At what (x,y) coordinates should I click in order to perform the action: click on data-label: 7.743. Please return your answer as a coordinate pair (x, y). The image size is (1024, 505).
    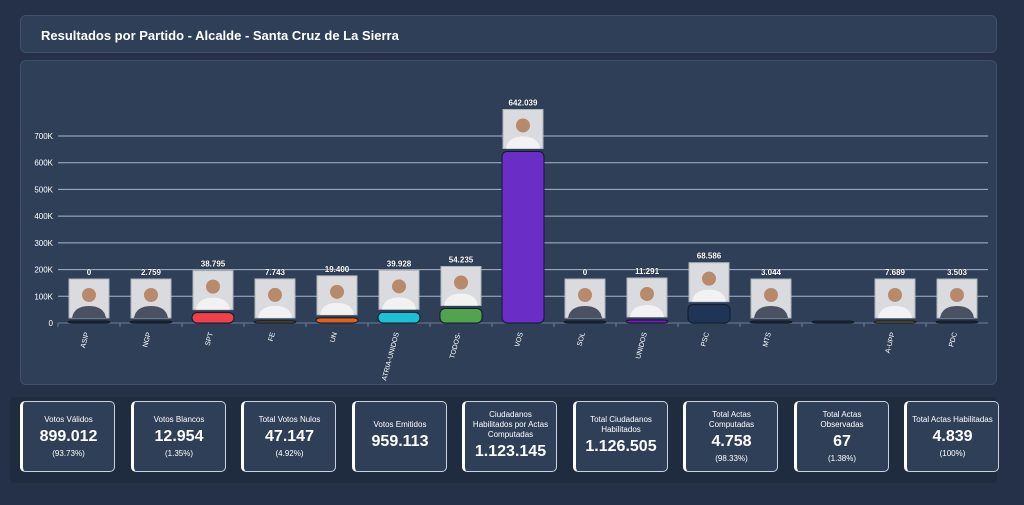
    Looking at the image, I should click on (275, 272).